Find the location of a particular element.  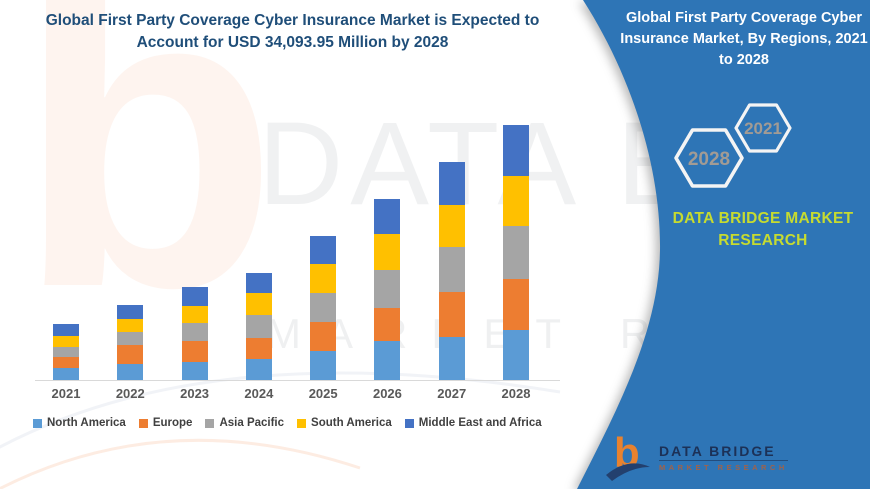

logo-tagline: MARKET RESEARCH is located at coordinates (723, 467).